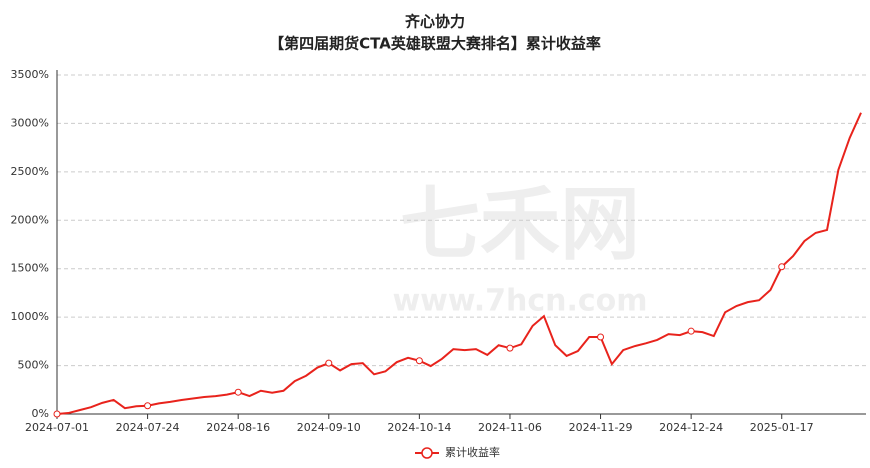  Describe the element at coordinates (30, 219) in the screenshot. I see `y-tick-label: 2000%` at that location.